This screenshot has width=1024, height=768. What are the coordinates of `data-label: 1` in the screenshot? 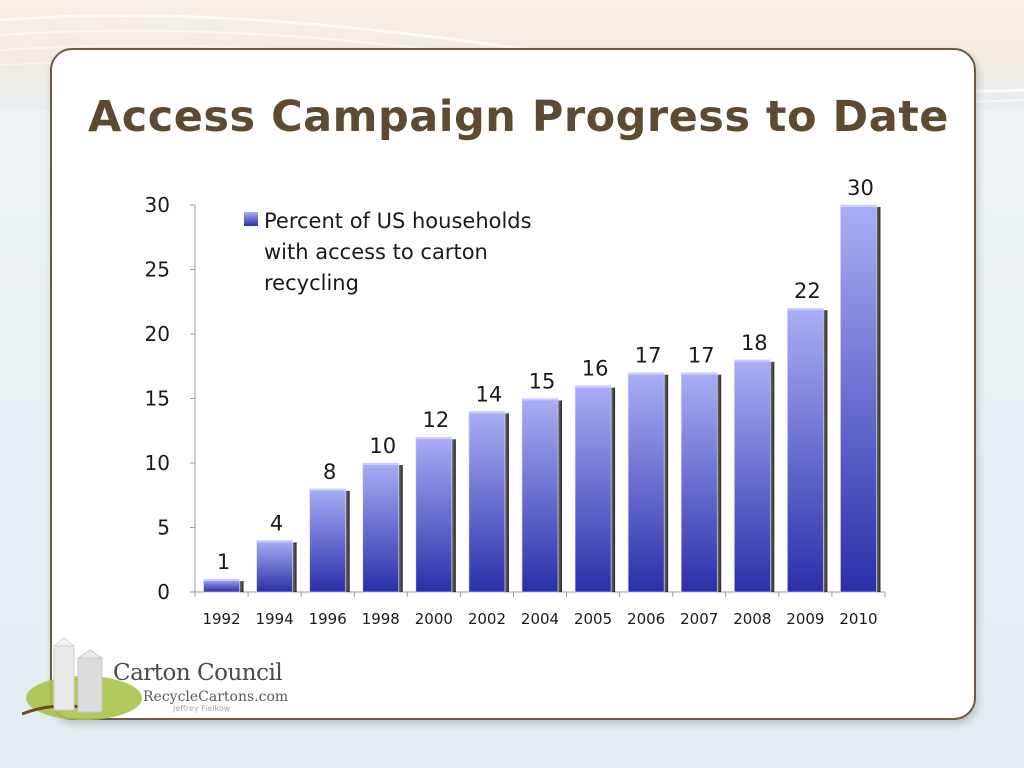 It's located at (223, 562).